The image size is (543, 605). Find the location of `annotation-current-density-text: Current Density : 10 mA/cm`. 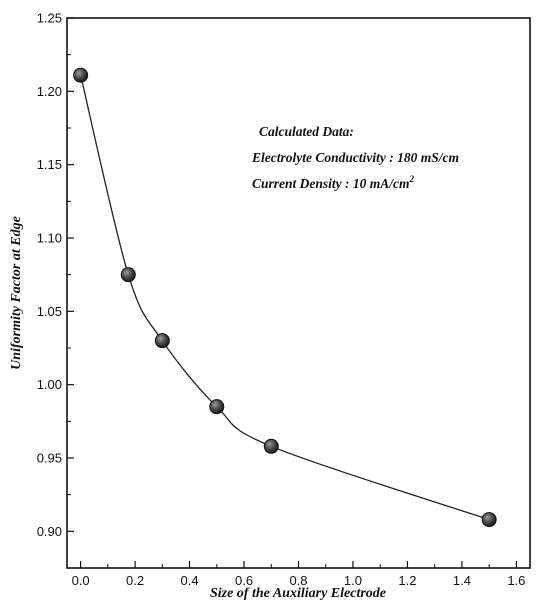

annotation-current-density-text: Current Density : 10 mA/cm is located at coordinates (331, 183).